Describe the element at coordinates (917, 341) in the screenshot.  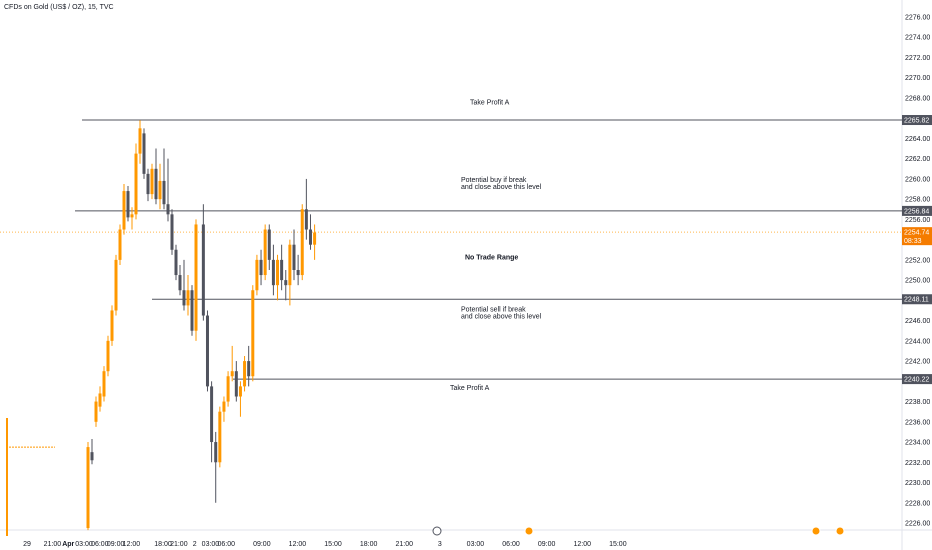
I see `y-tick-label: 2244.00` at that location.